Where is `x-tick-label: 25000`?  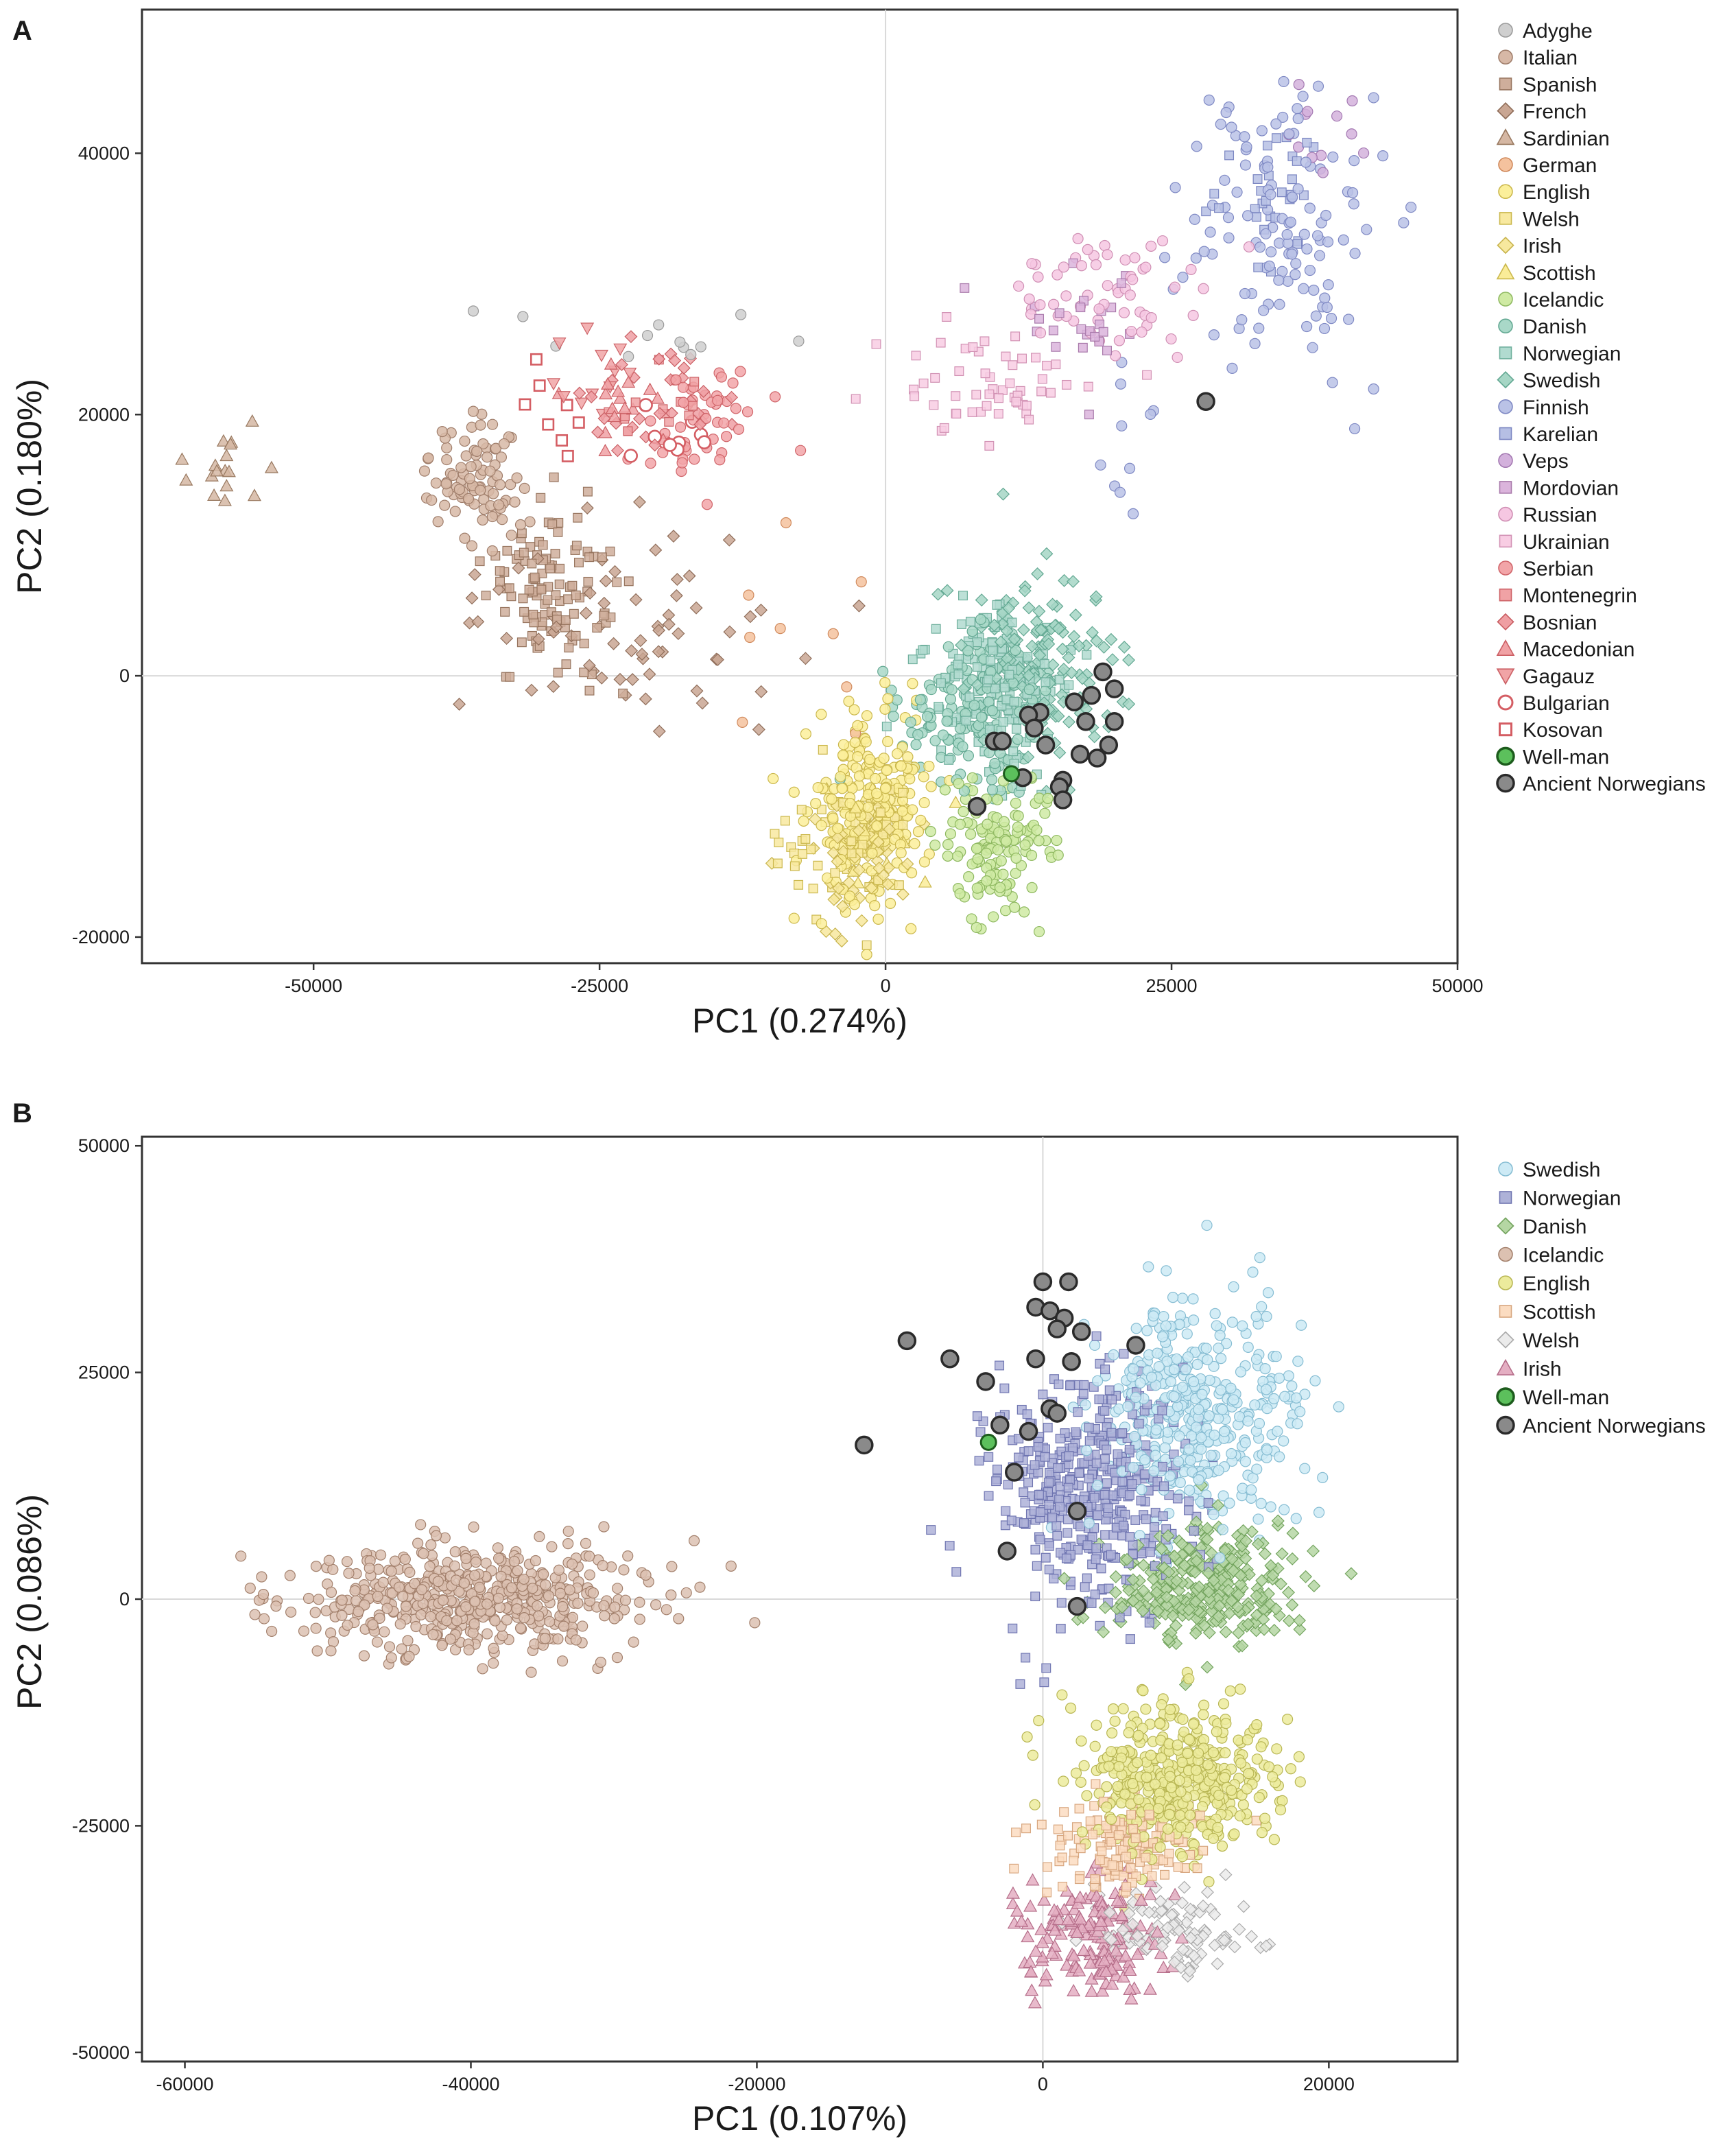 x-tick-label: 25000 is located at coordinates (1171, 986).